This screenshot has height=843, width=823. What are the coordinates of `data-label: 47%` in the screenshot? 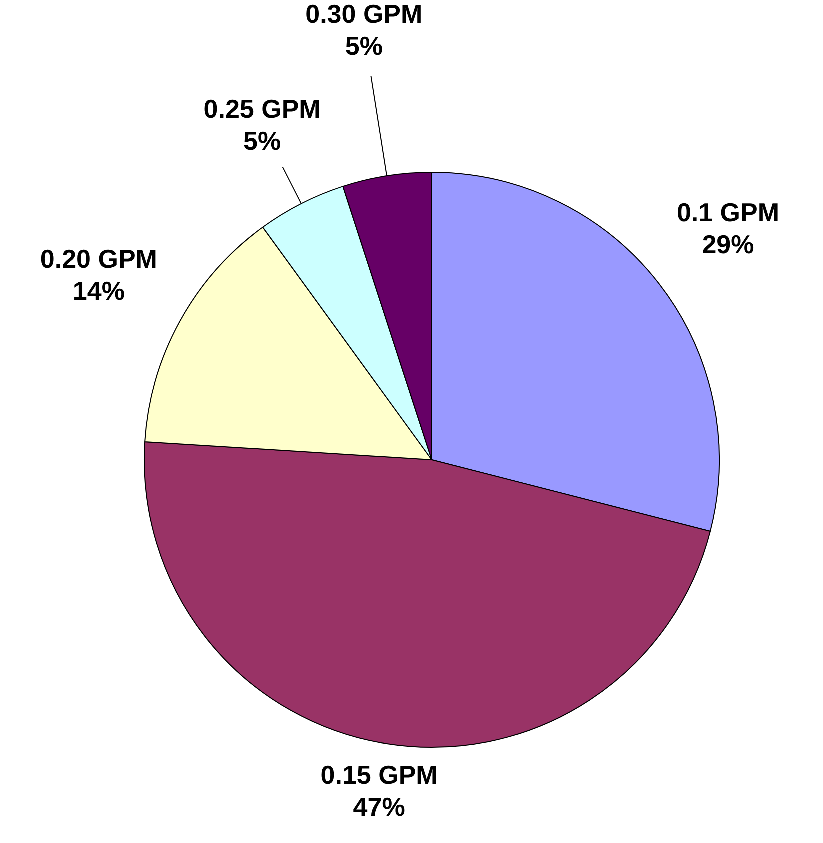 It's located at (379, 807).